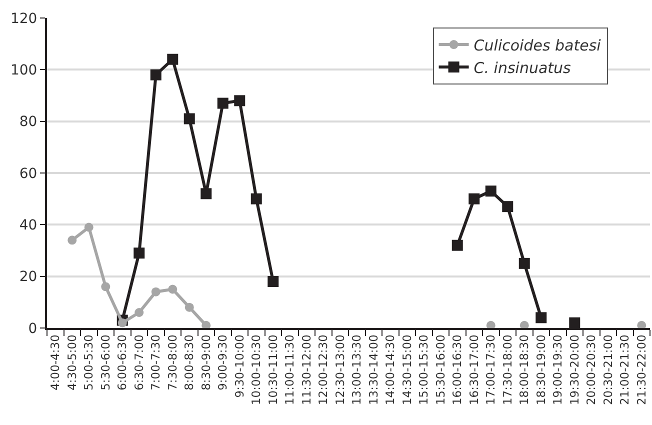  Describe the element at coordinates (574, 370) in the screenshot. I see `x-tick-label: 19:30-20:00` at that location.